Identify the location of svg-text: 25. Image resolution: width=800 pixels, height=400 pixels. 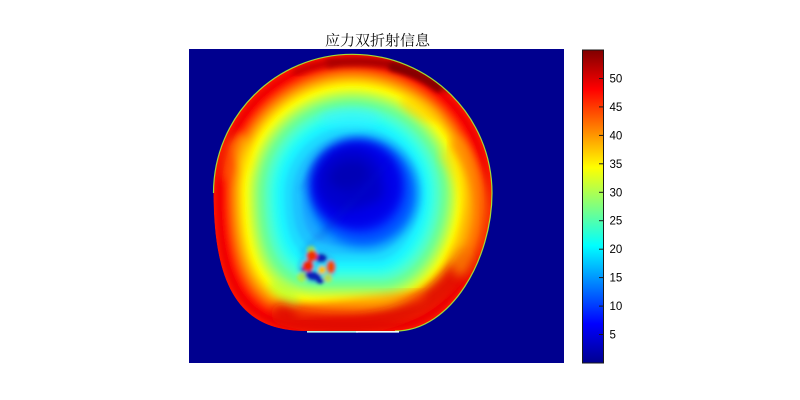
(616, 222).